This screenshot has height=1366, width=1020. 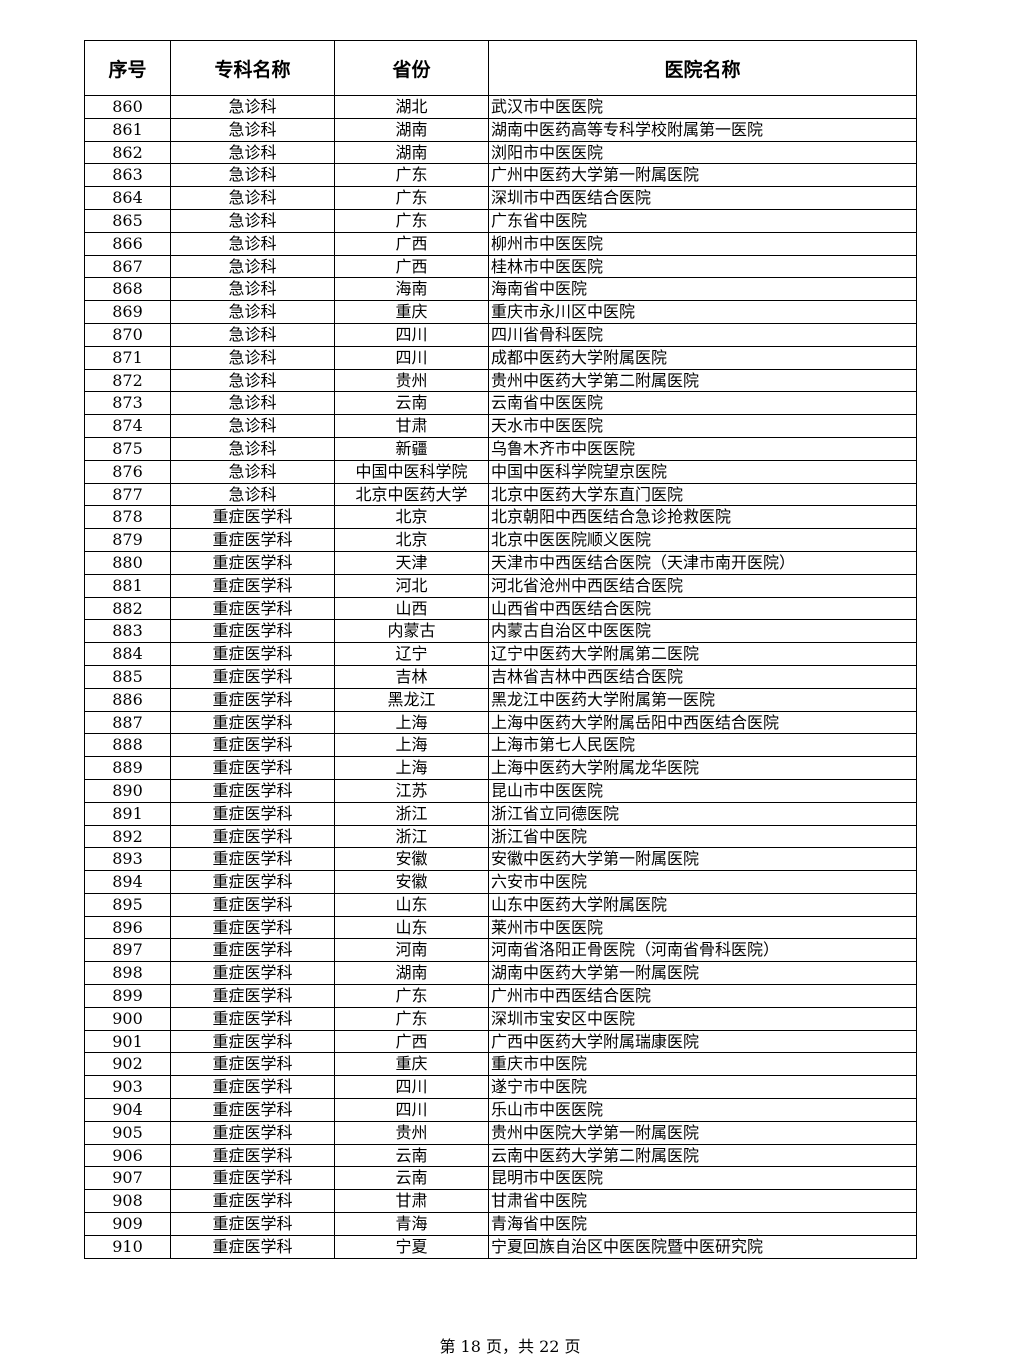 What do you see at coordinates (411, 904) in the screenshot?
I see `cell-province: 山东` at bounding box center [411, 904].